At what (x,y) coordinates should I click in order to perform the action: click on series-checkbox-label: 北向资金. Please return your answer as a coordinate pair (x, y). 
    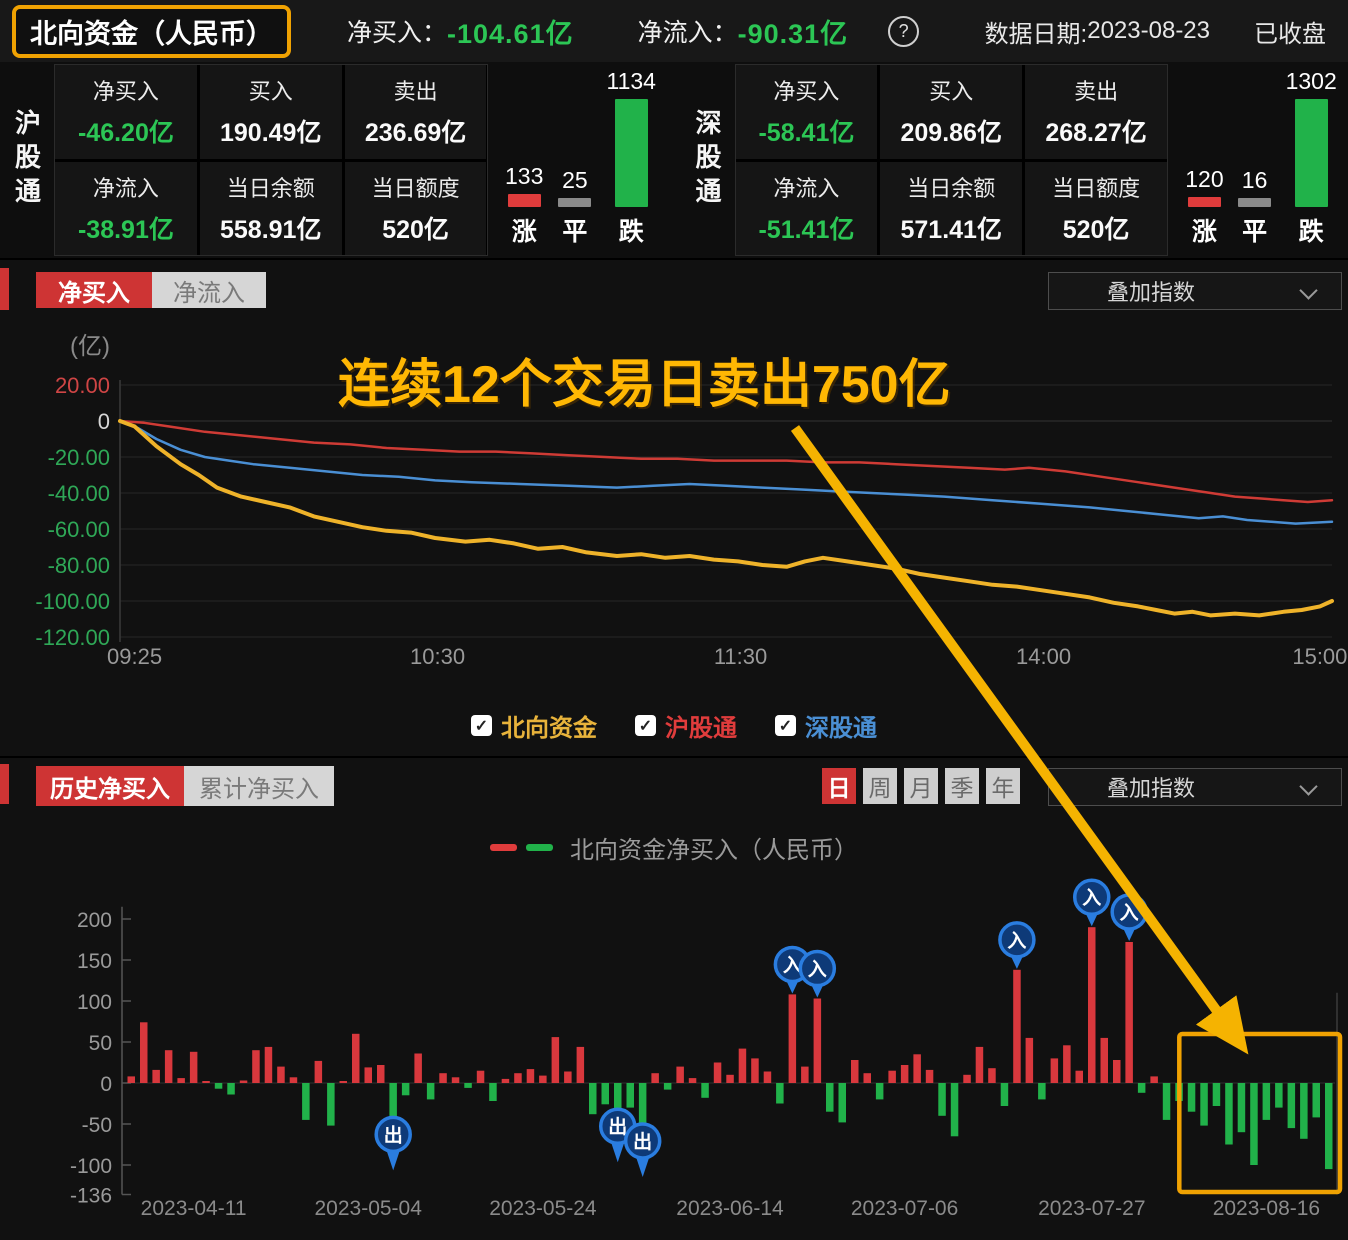
    Looking at the image, I should click on (549, 725).